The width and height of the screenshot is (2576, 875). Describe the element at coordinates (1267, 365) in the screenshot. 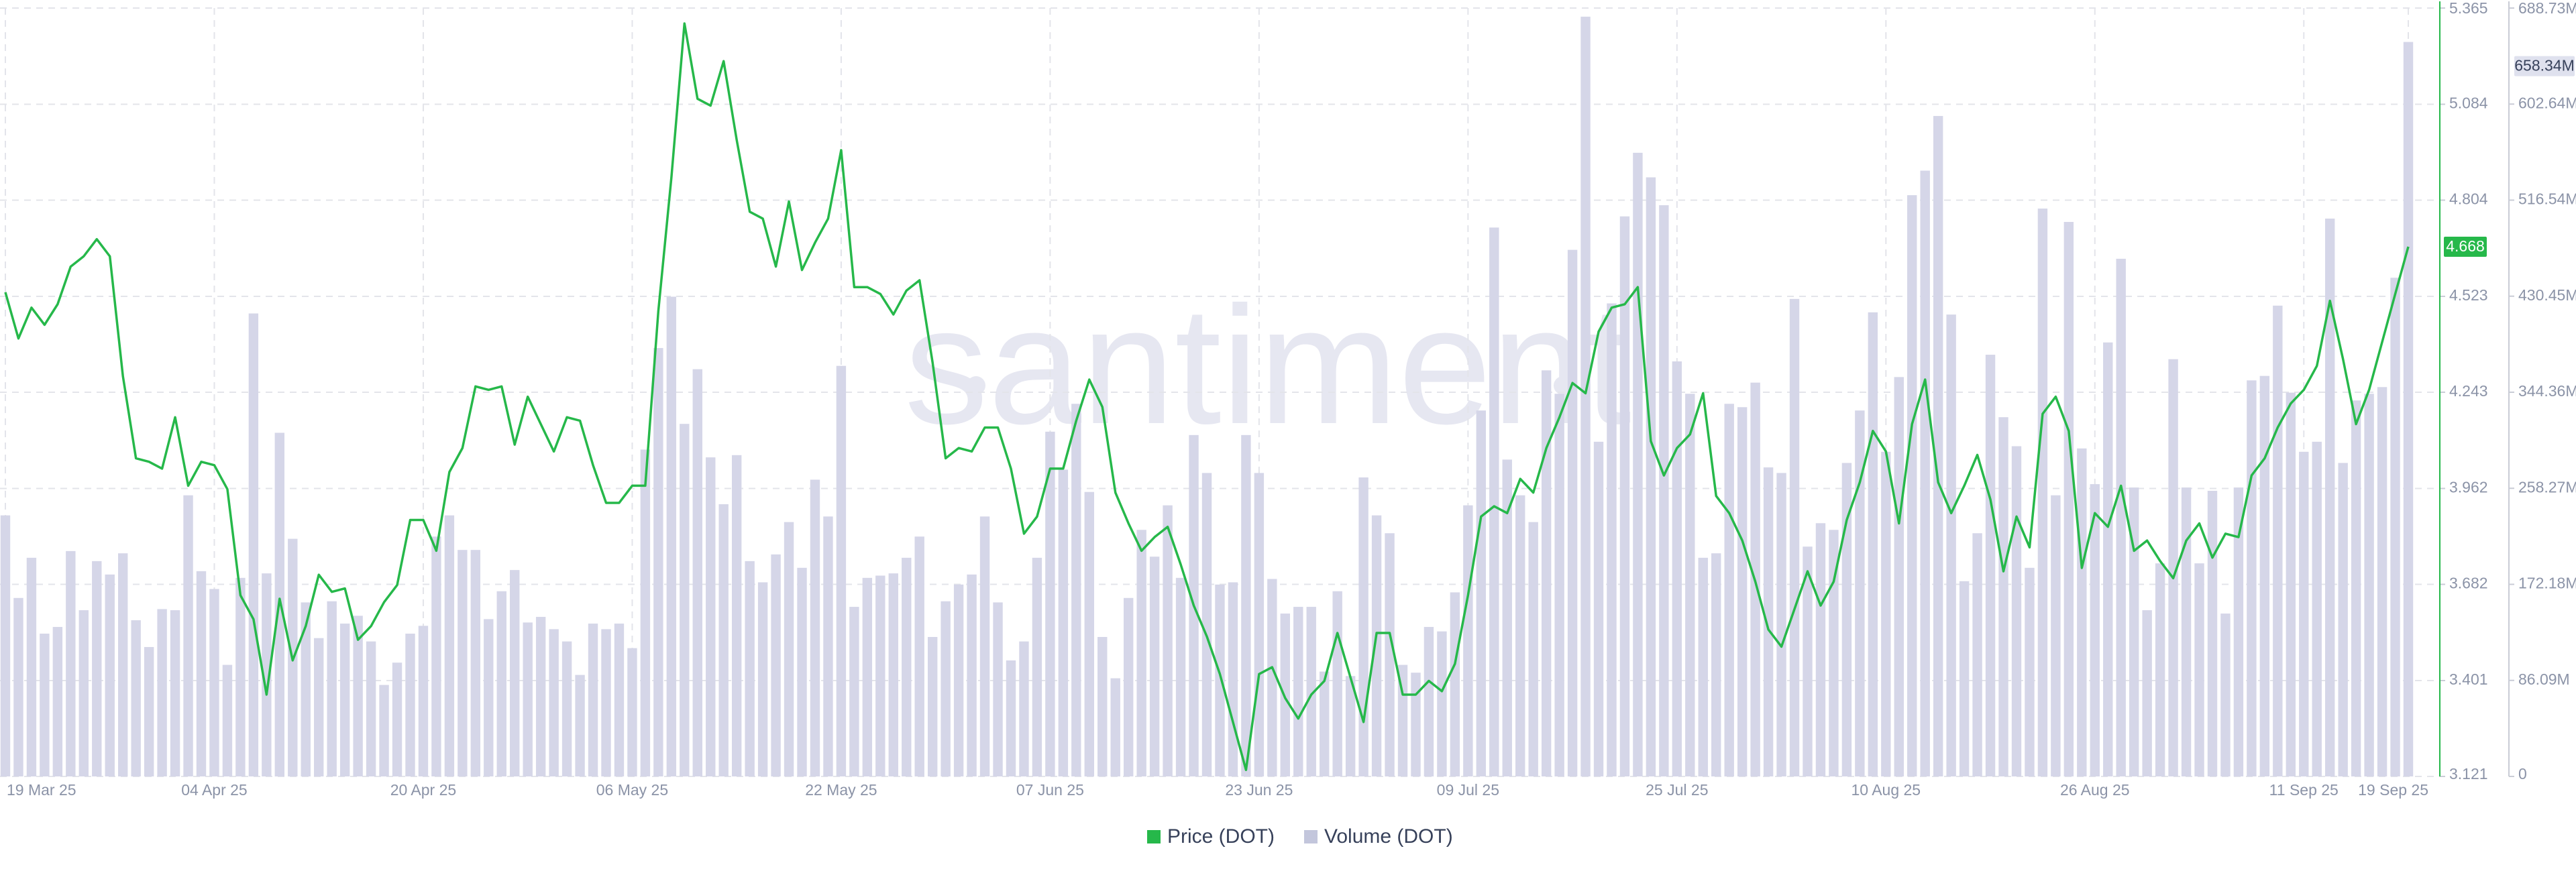

I see `watermark-group: santiment` at that location.